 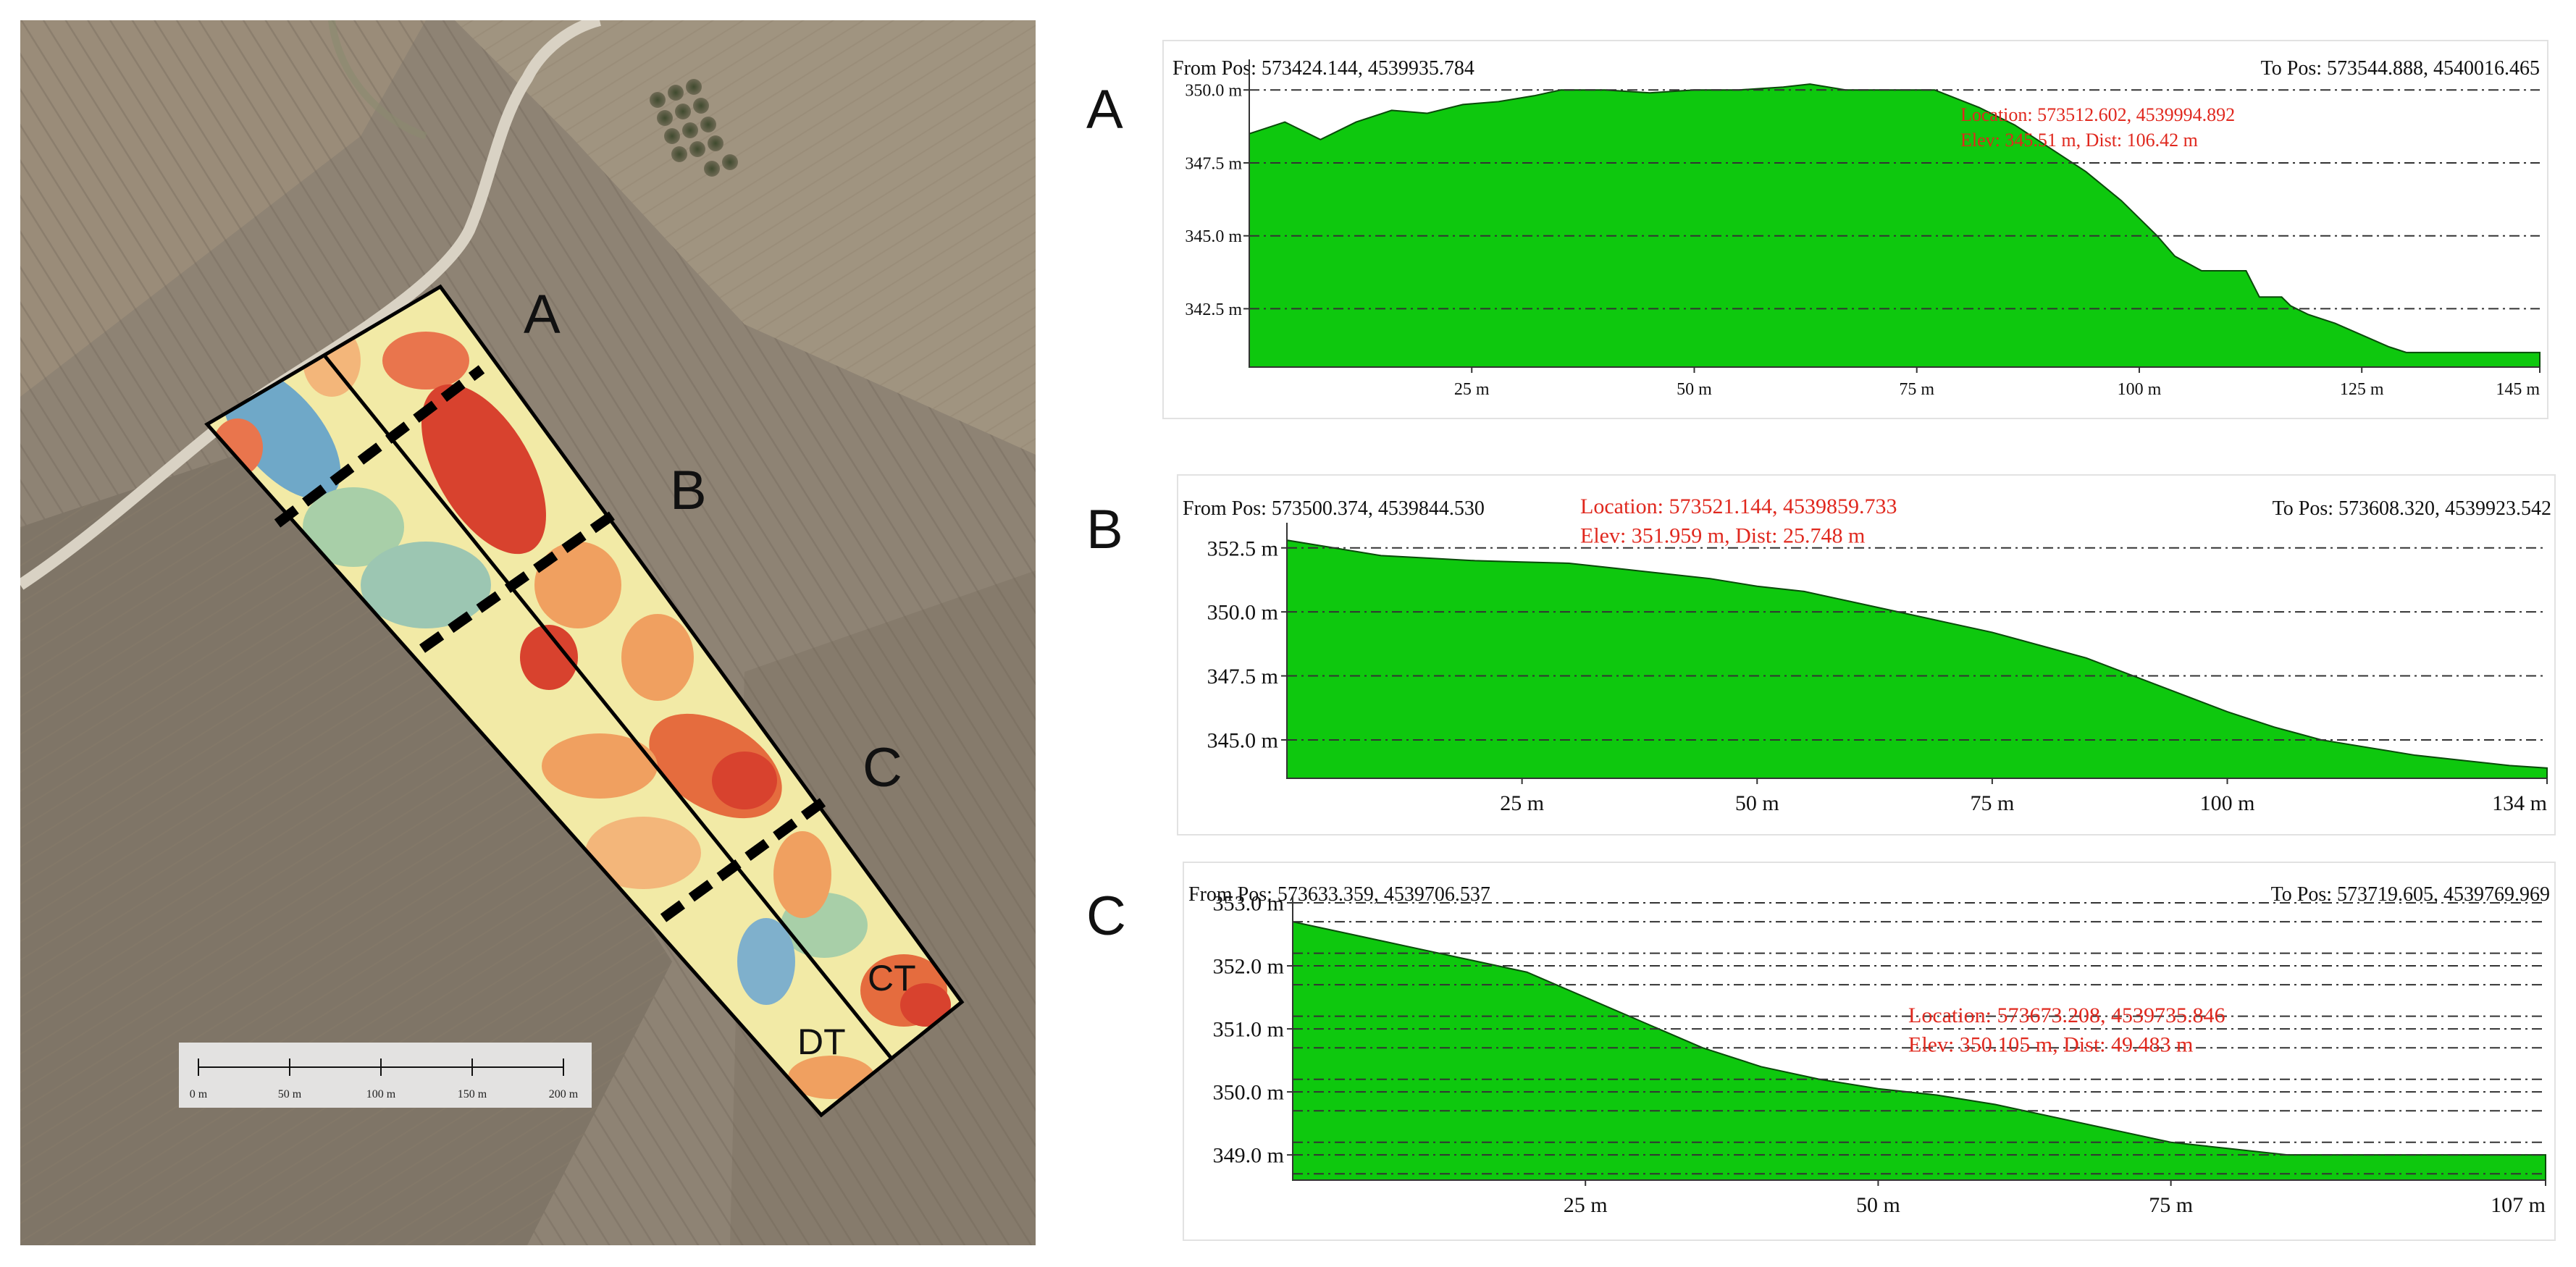 I want to click on from-position-label: From Pos: 573500.374, 4539844.530, so click(x=1334, y=508).